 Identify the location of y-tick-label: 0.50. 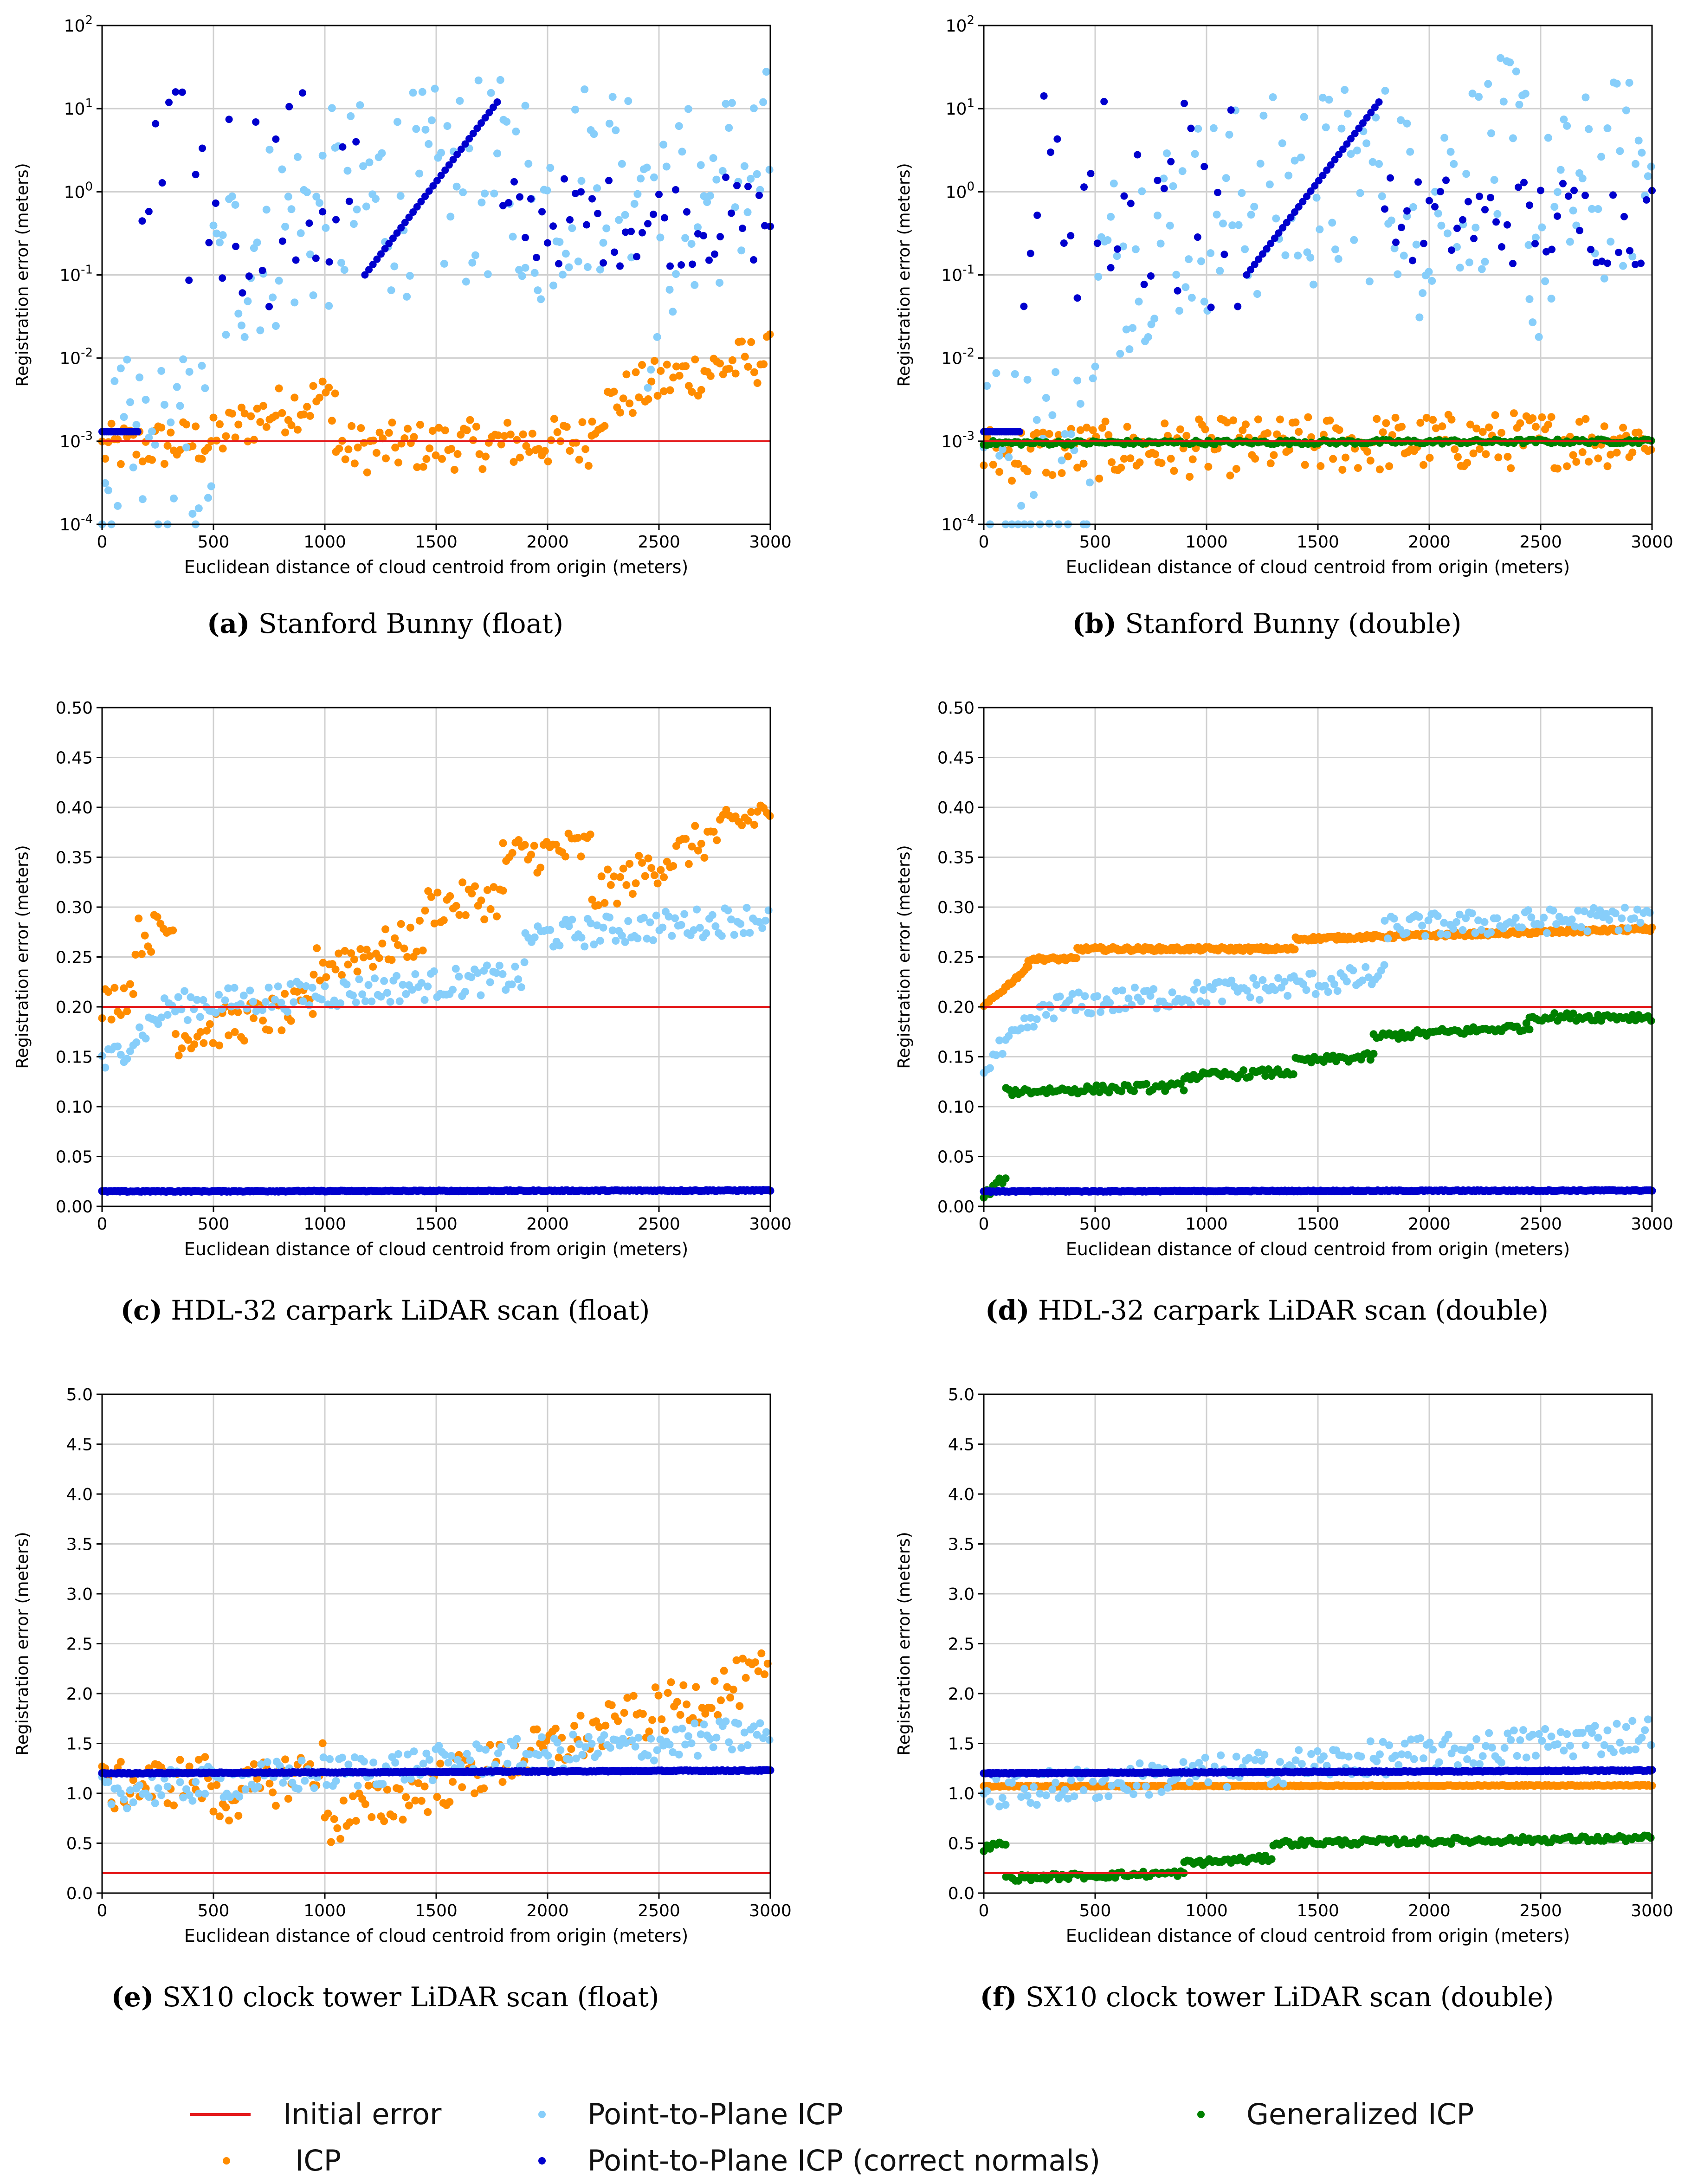
(956, 708).